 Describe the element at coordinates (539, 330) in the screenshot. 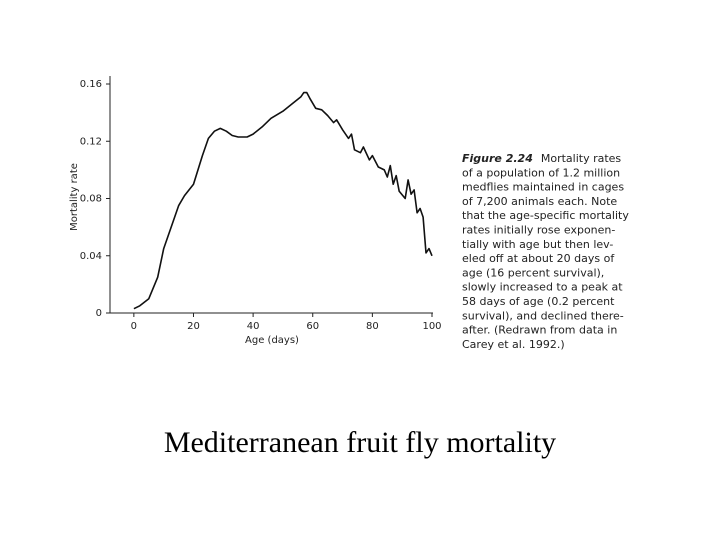

I see `caption-line: after. (Redrawn from data in` at that location.